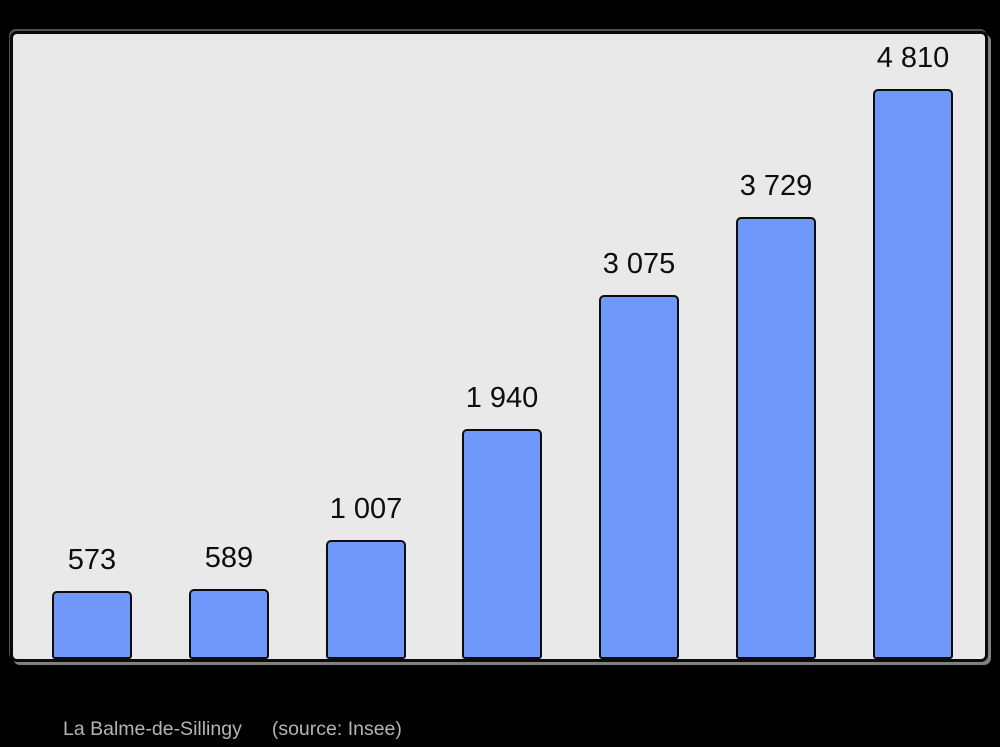  I want to click on bar-value-label: 589, so click(229, 558).